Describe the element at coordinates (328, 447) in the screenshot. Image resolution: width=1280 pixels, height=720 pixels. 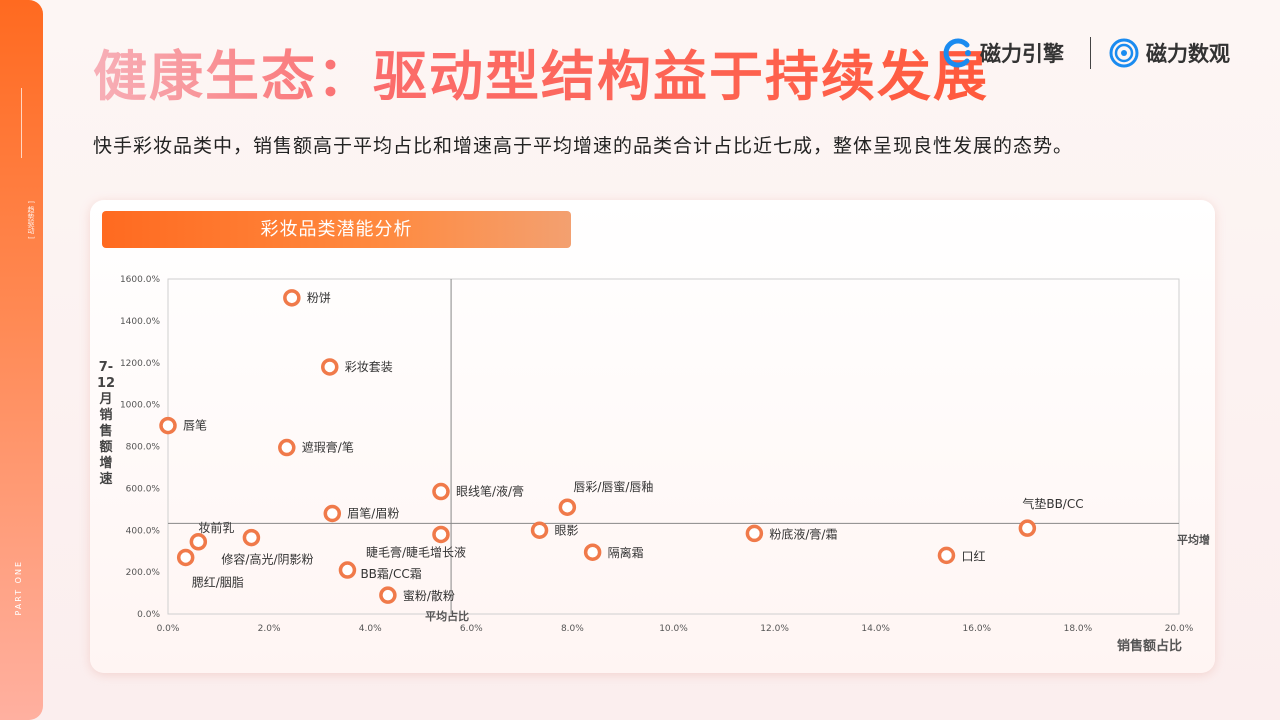
I see `data-point-label: 遮瑕膏/笔` at that location.